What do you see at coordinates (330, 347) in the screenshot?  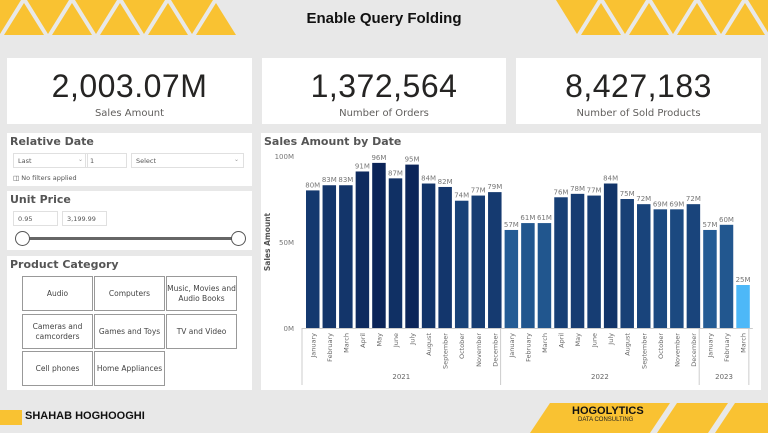 I see `x-tick-label: February` at bounding box center [330, 347].